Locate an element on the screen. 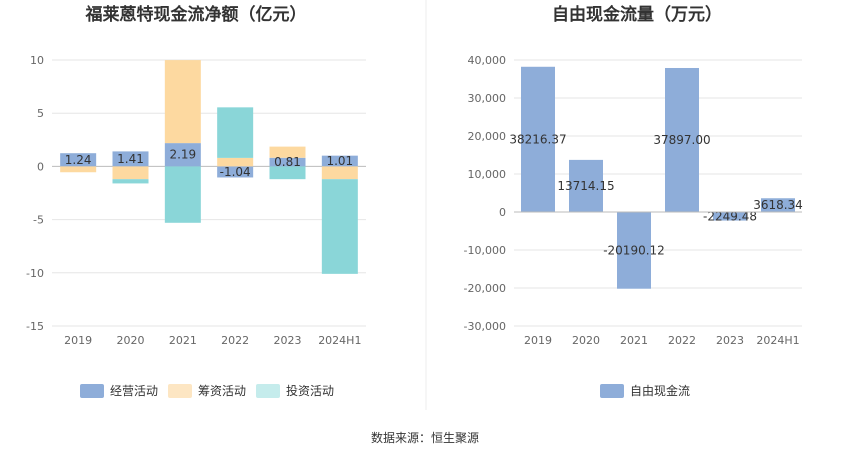  bar-fcf-2023 is located at coordinates (730, 216).